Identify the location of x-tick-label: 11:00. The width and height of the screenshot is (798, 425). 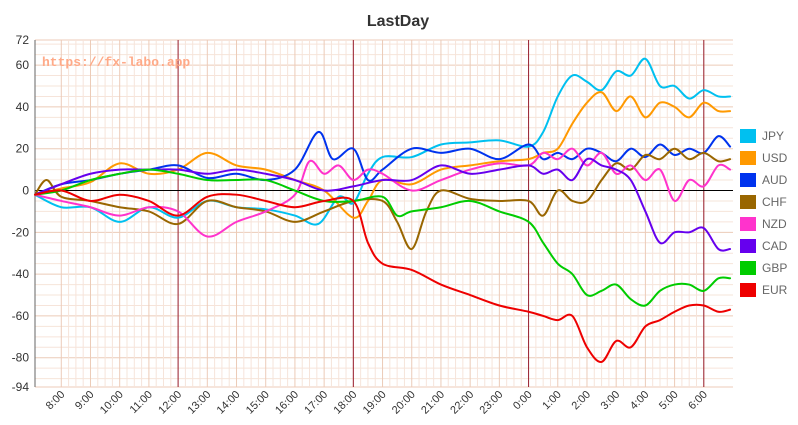
(141, 402).